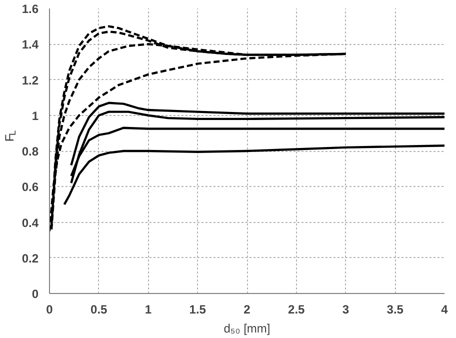 The height and width of the screenshot is (338, 456). What do you see at coordinates (444, 309) in the screenshot?
I see `x-tick-label: 4` at bounding box center [444, 309].